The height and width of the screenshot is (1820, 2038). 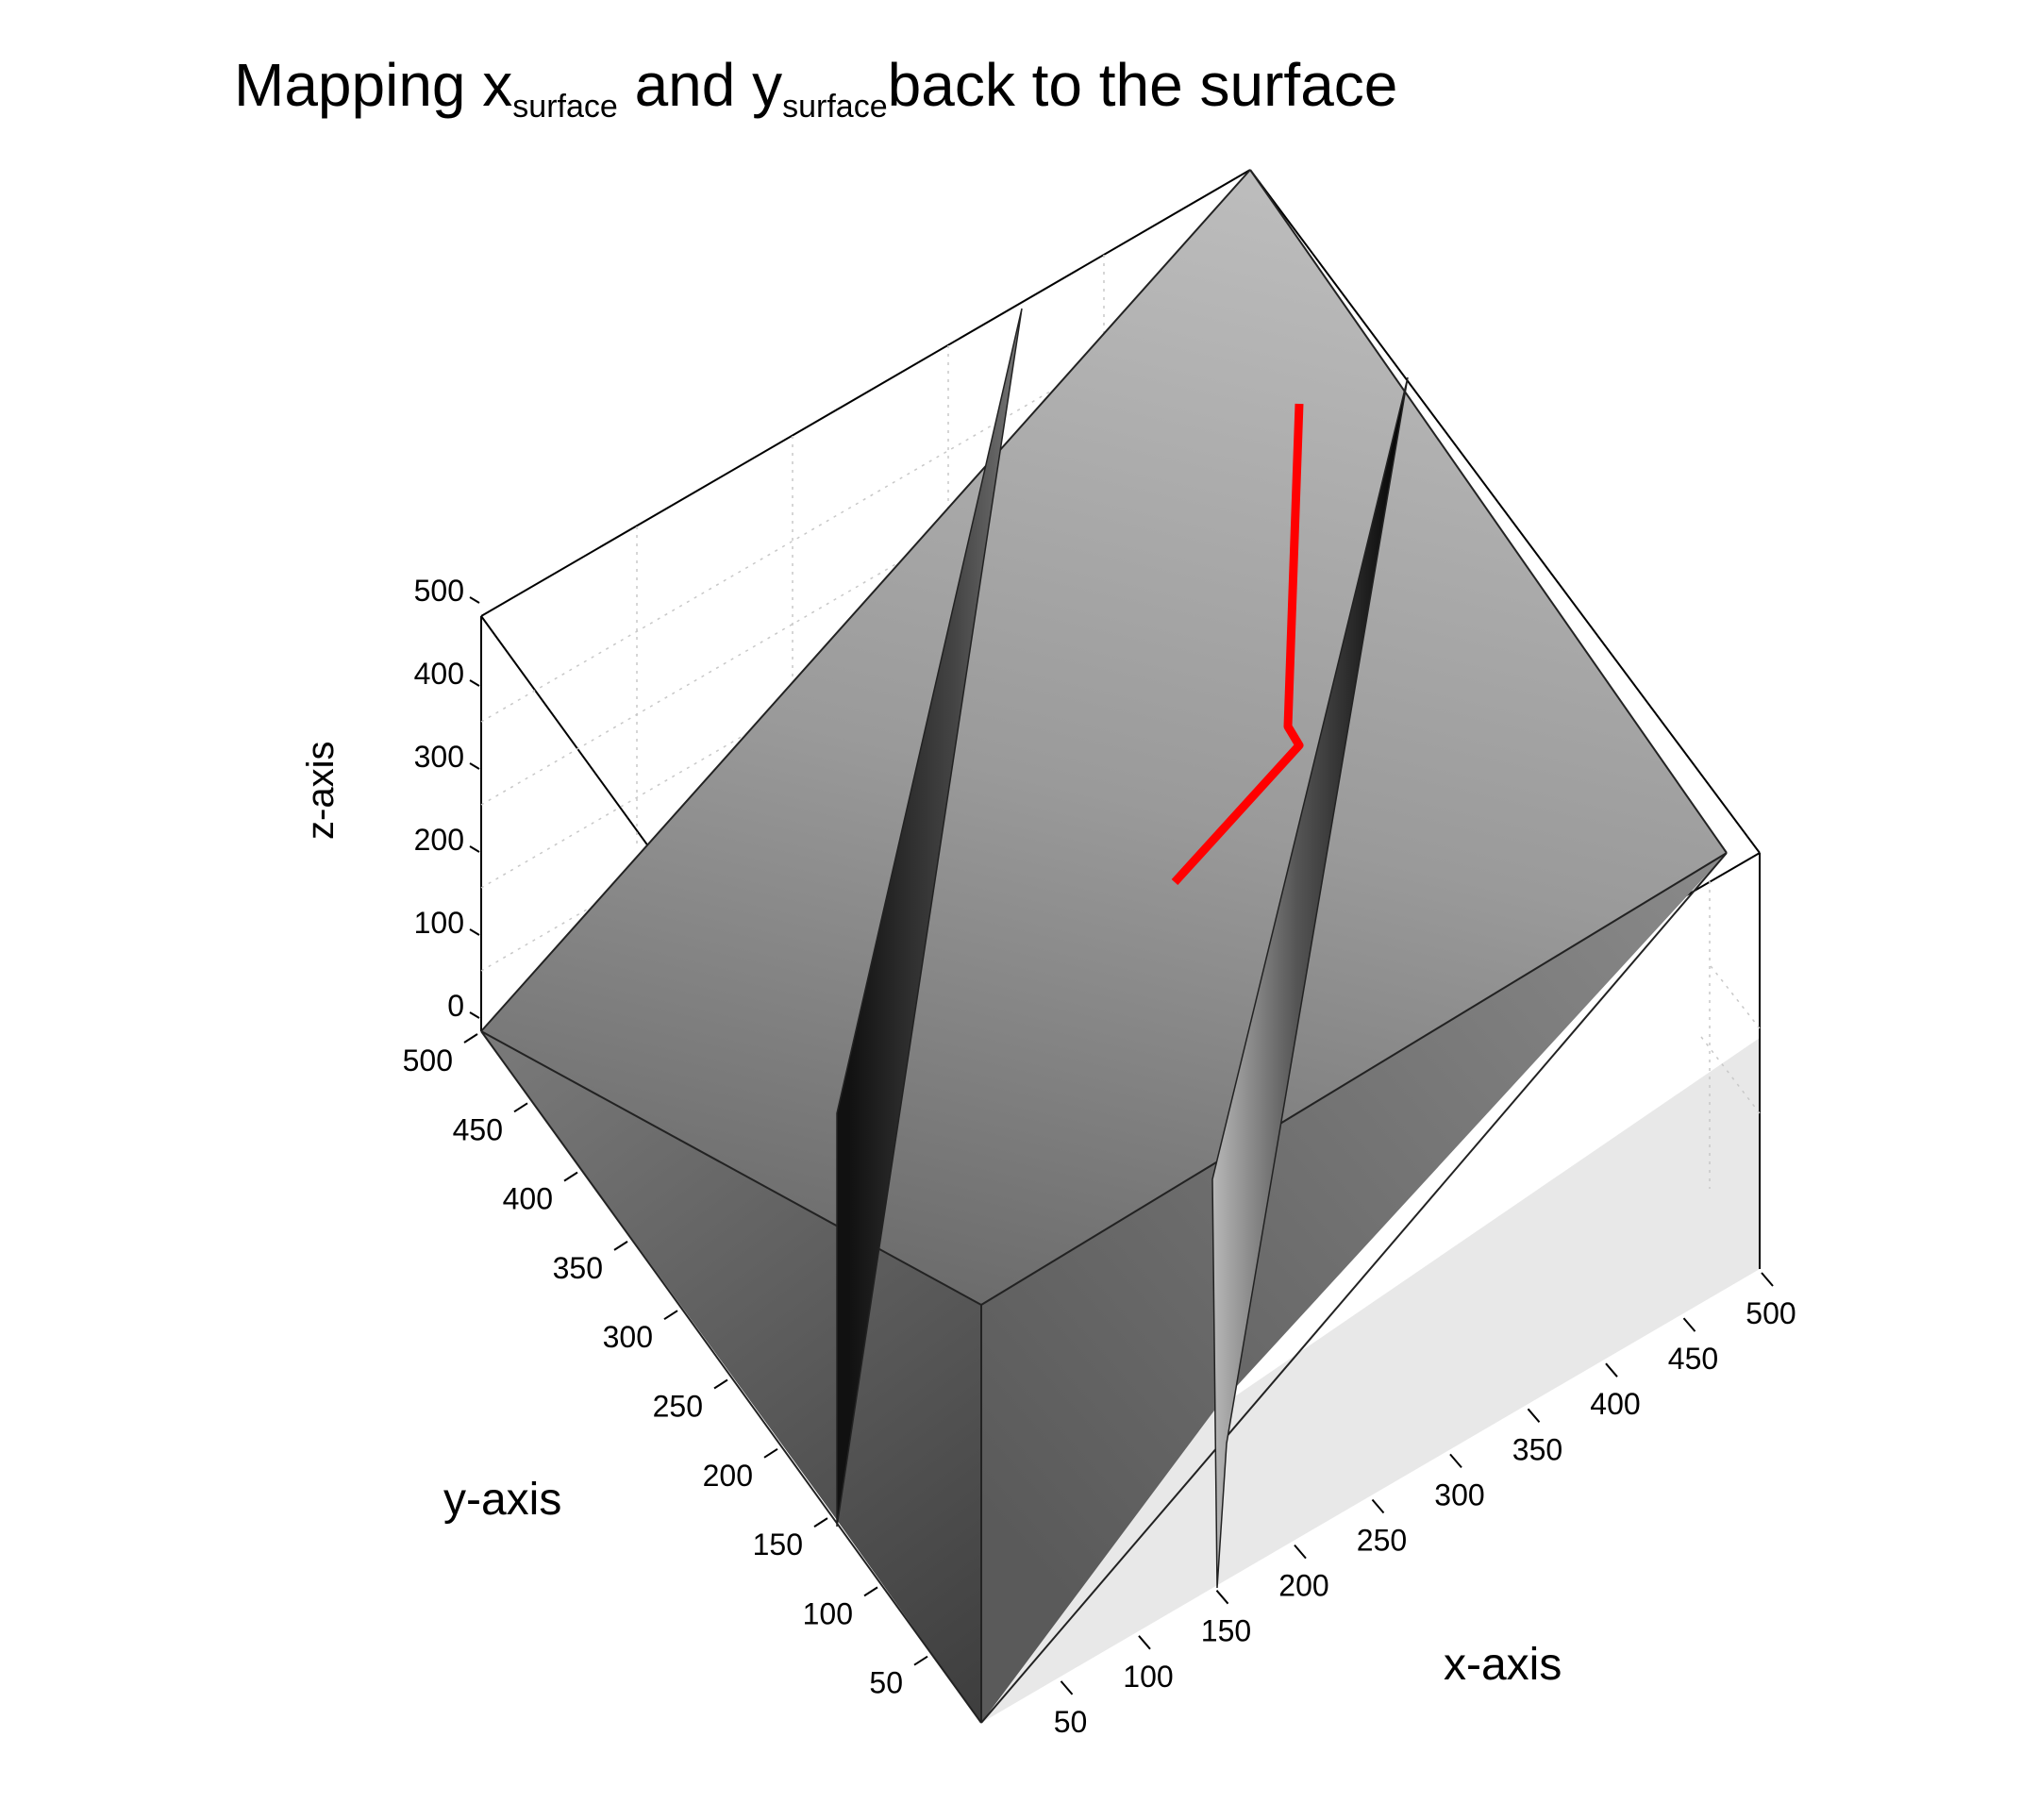 What do you see at coordinates (439, 591) in the screenshot?
I see `z-tick-label: 500` at bounding box center [439, 591].